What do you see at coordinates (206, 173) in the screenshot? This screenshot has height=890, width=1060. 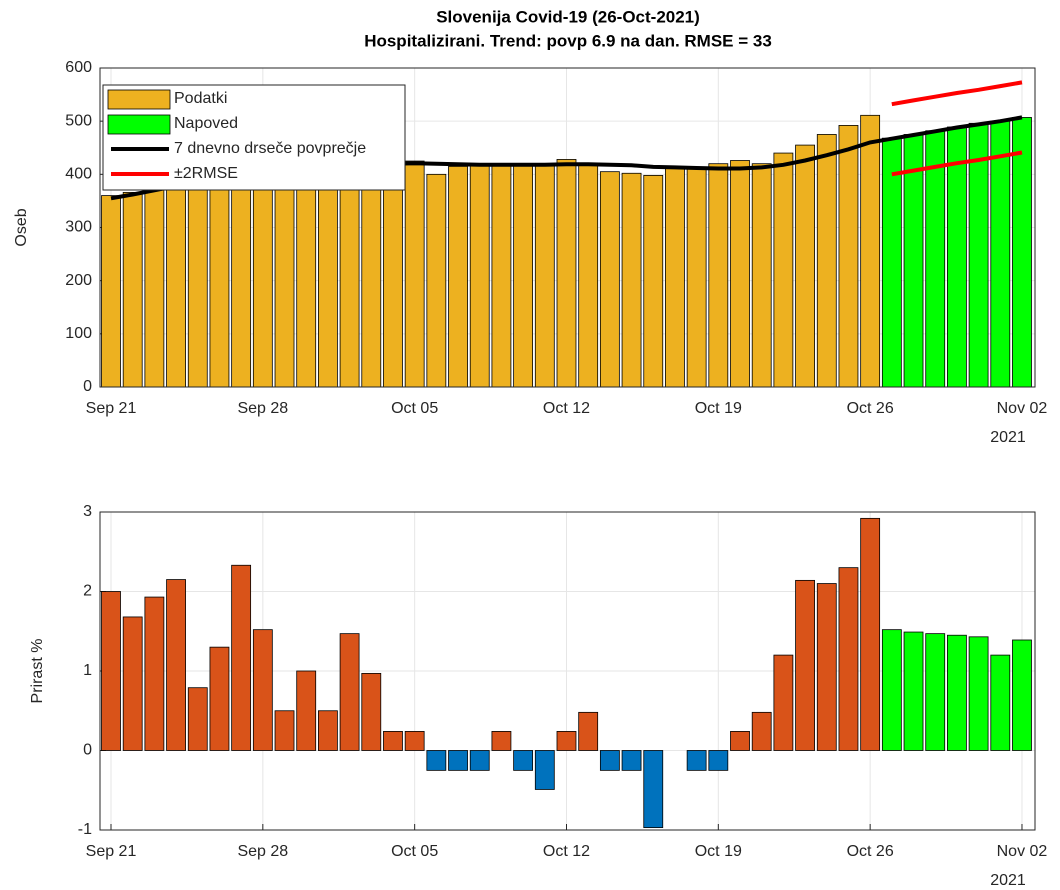 I see `legend-label: ±2RMSE` at bounding box center [206, 173].